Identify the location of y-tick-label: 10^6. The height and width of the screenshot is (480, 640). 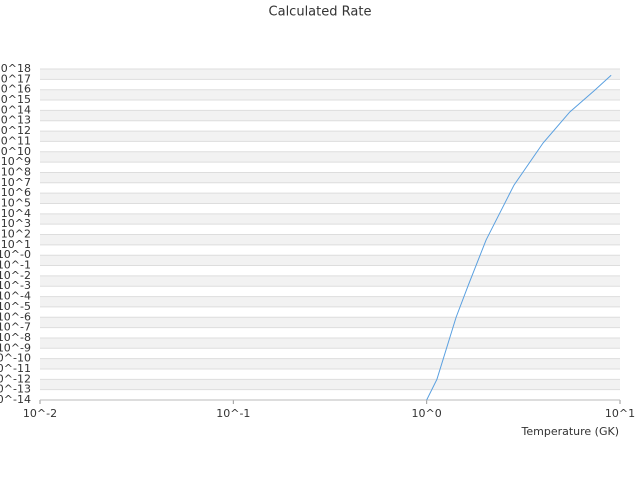
(16, 192).